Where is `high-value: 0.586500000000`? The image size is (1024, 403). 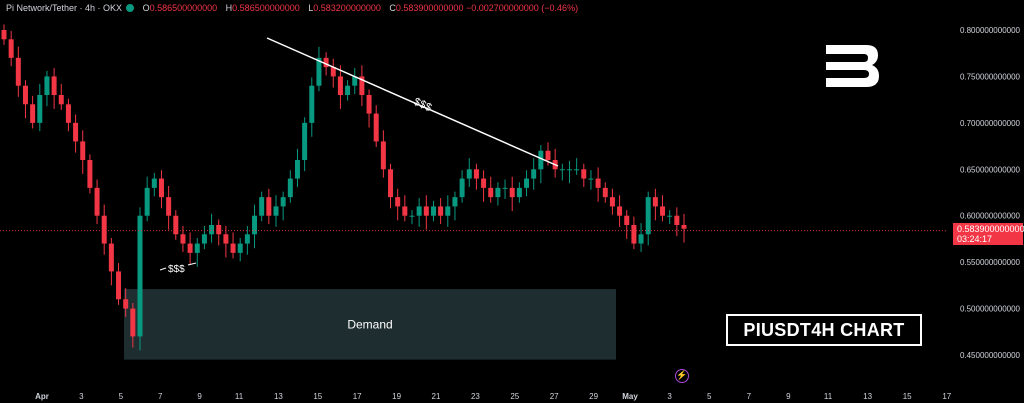
high-value: 0.586500000000 is located at coordinates (266, 8).